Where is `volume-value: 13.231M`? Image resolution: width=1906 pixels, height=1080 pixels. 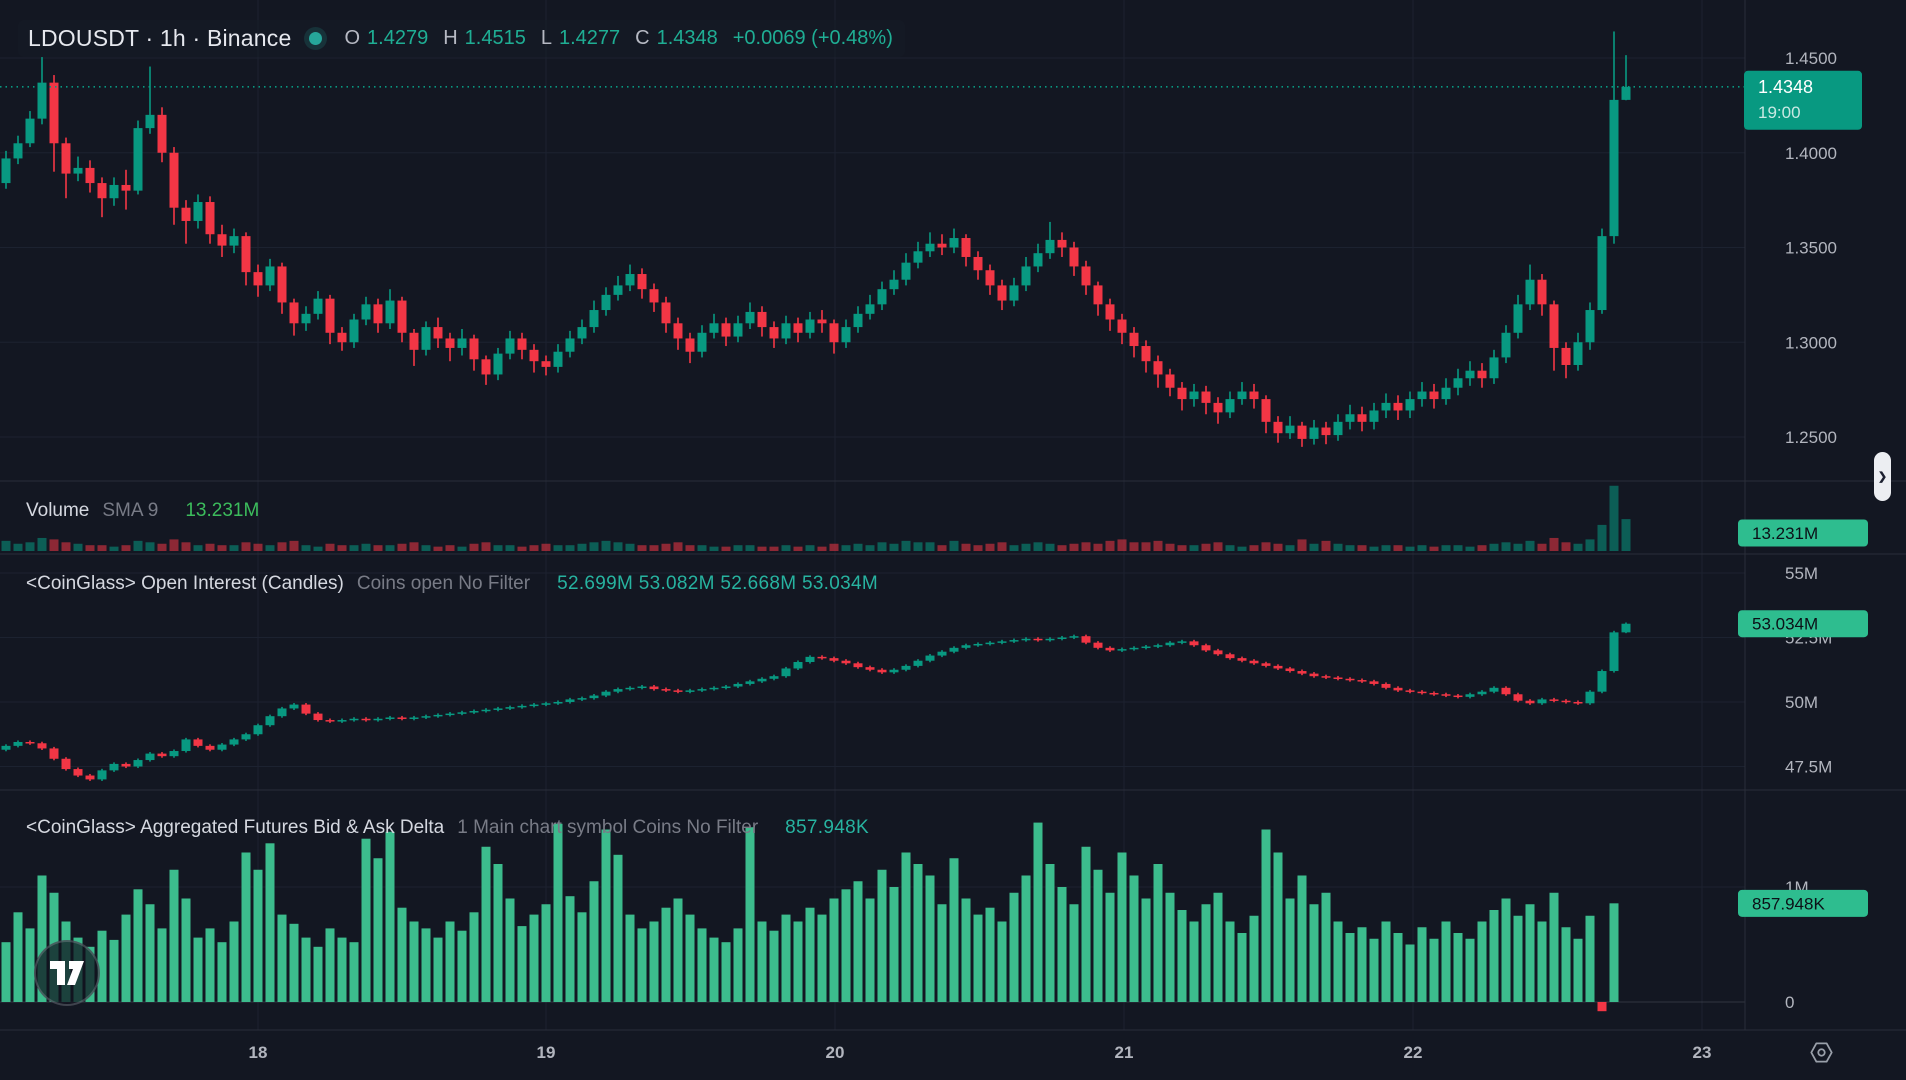 volume-value: 13.231M is located at coordinates (222, 510).